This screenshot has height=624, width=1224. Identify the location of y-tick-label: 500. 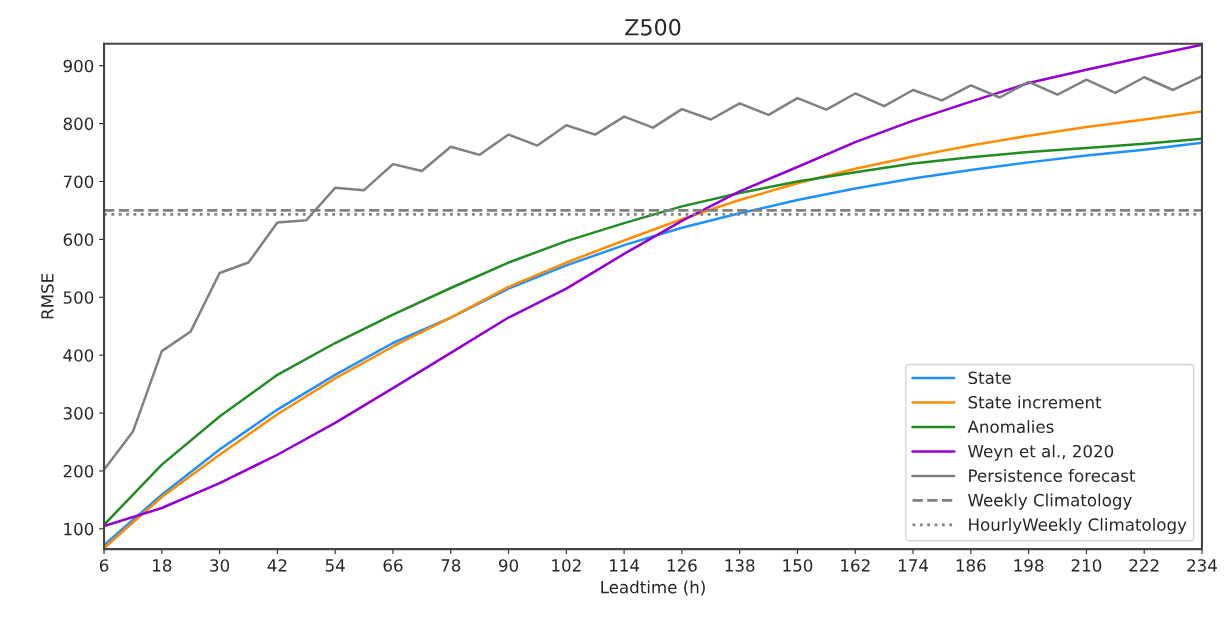
(78, 297).